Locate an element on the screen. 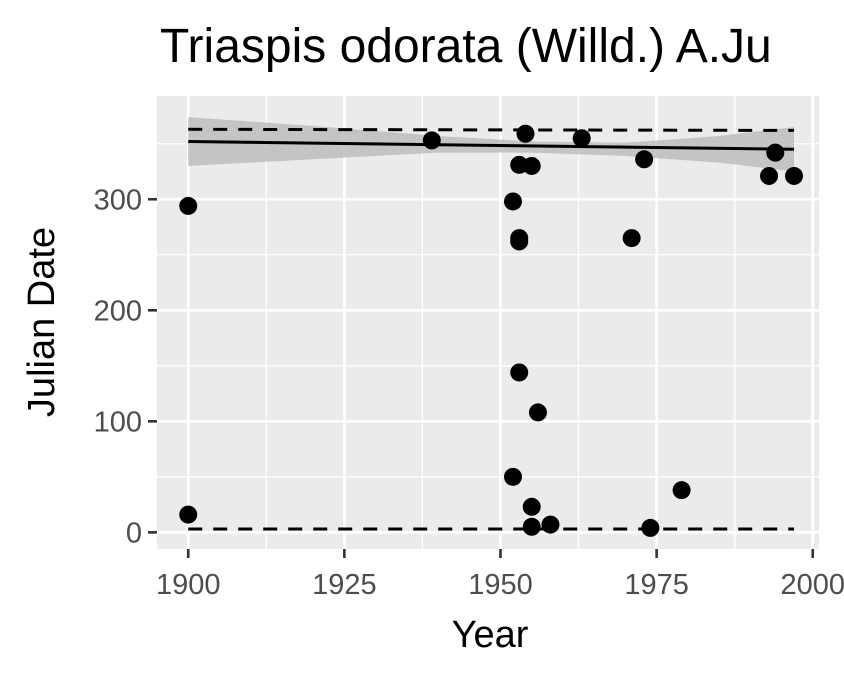 This screenshot has height=684, width=844. y-tick-label: 200 is located at coordinates (118, 311).